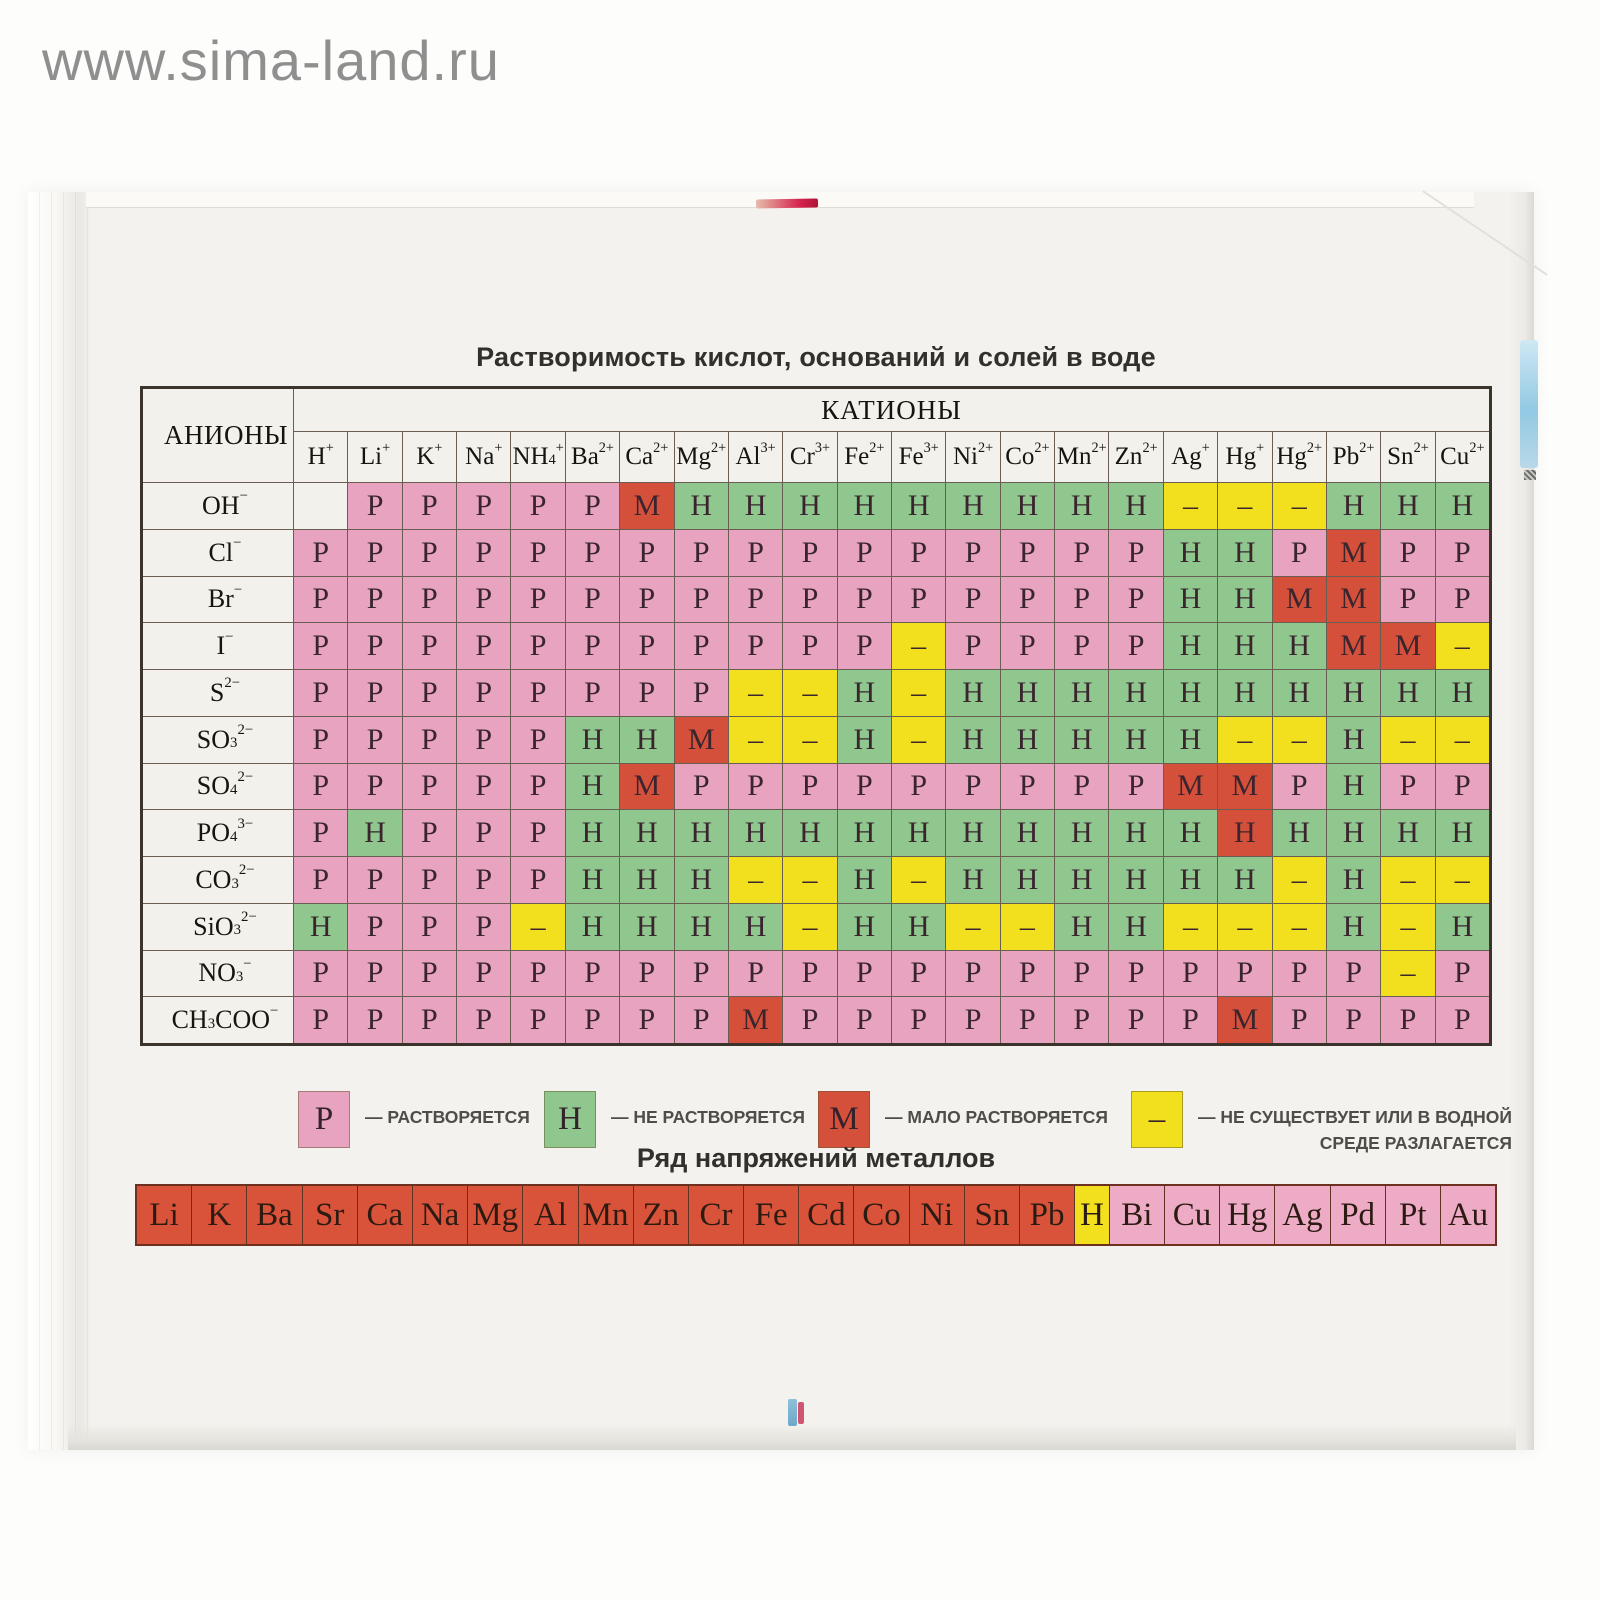 Image resolution: width=1600 pixels, height=1600 pixels. I want to click on cations-header: КАТИОНЫ, so click(891, 410).